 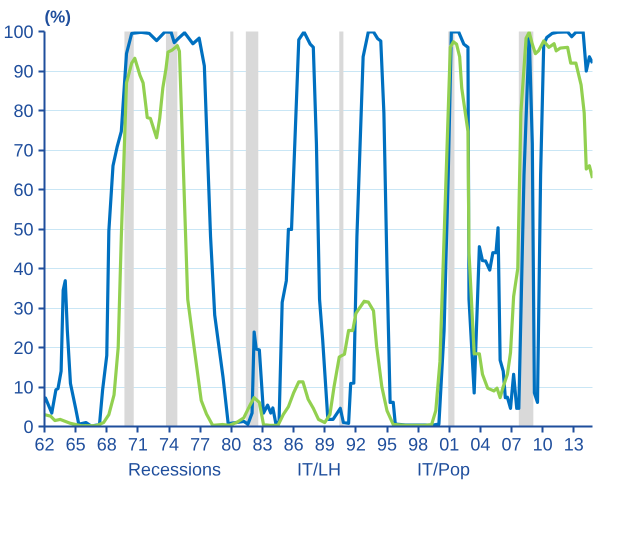 I want to click on text: IT/LH, so click(x=318, y=470).